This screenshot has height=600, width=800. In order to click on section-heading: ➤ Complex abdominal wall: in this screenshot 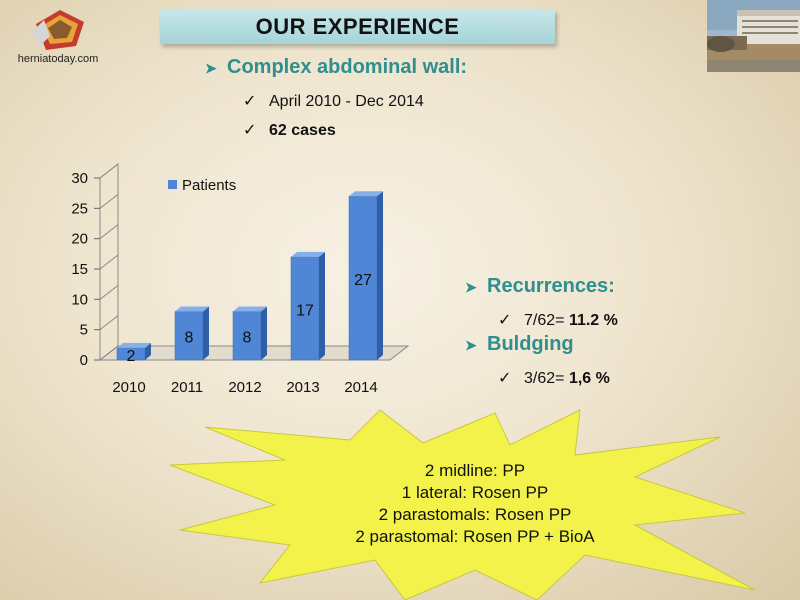, I will do `click(336, 67)`.